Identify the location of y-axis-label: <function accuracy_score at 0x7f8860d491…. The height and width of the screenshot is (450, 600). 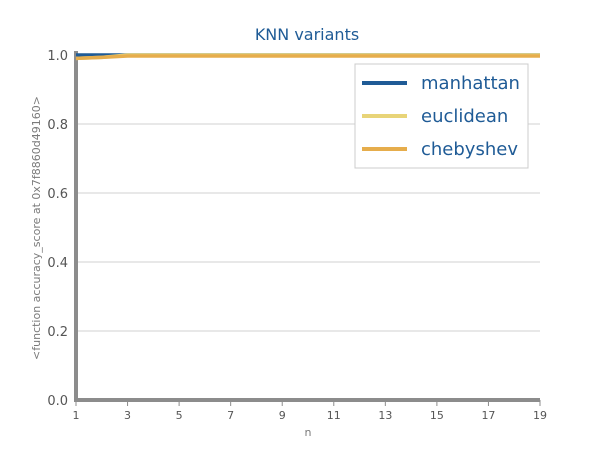
(36, 228).